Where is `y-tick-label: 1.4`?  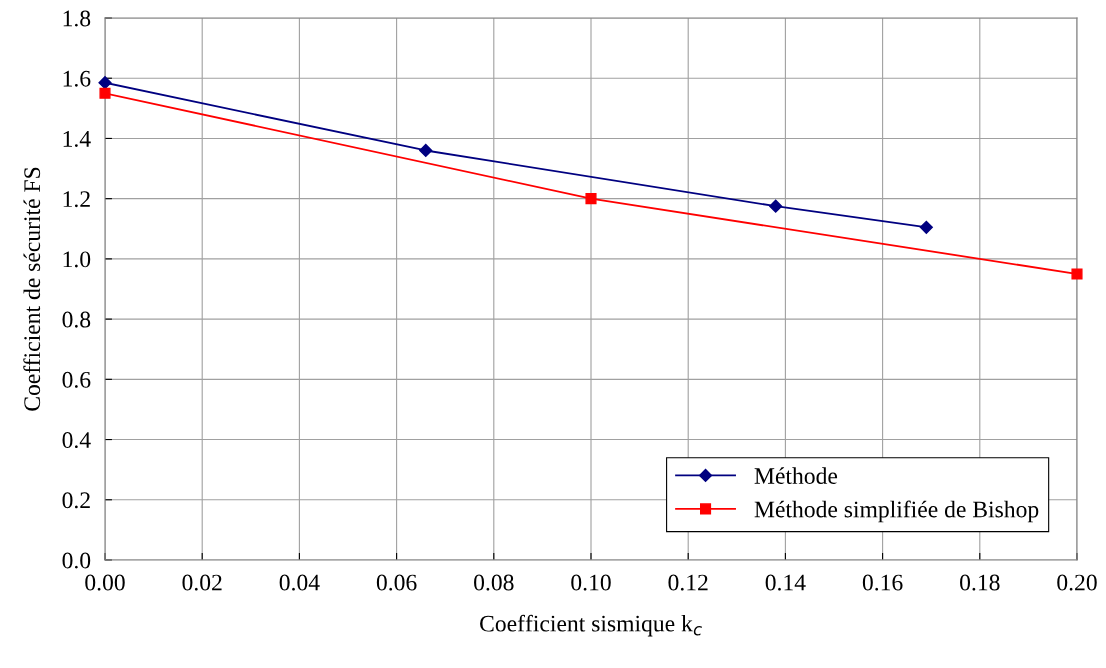 y-tick-label: 1.4 is located at coordinates (77, 139).